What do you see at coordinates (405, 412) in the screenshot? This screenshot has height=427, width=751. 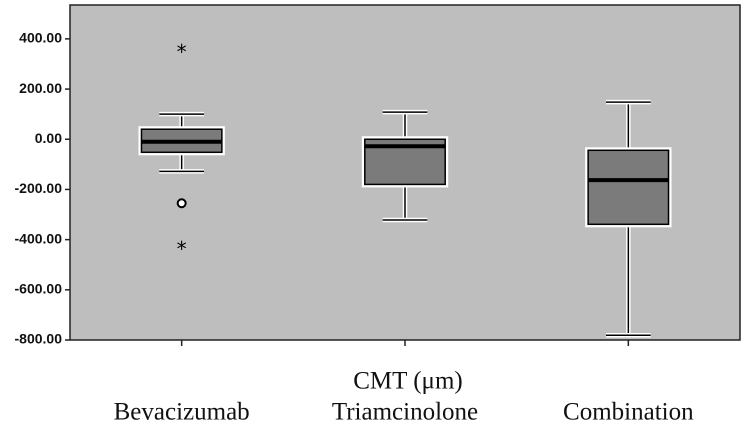 I see `x-tick-label: Triamcinolone` at bounding box center [405, 412].